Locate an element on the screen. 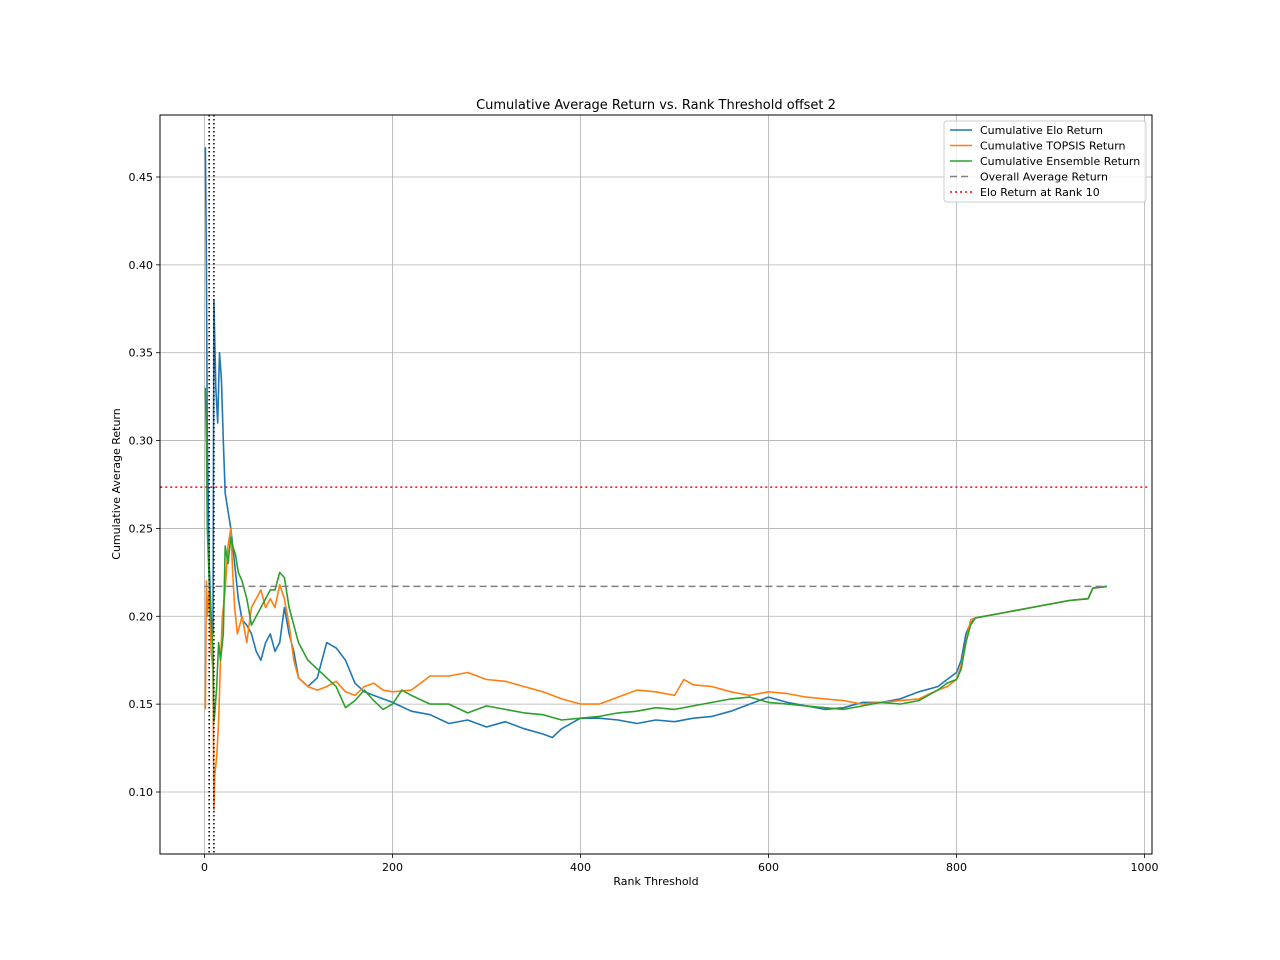 The image size is (1280, 960). y-tick-label: 0.15 is located at coordinates (141, 704).